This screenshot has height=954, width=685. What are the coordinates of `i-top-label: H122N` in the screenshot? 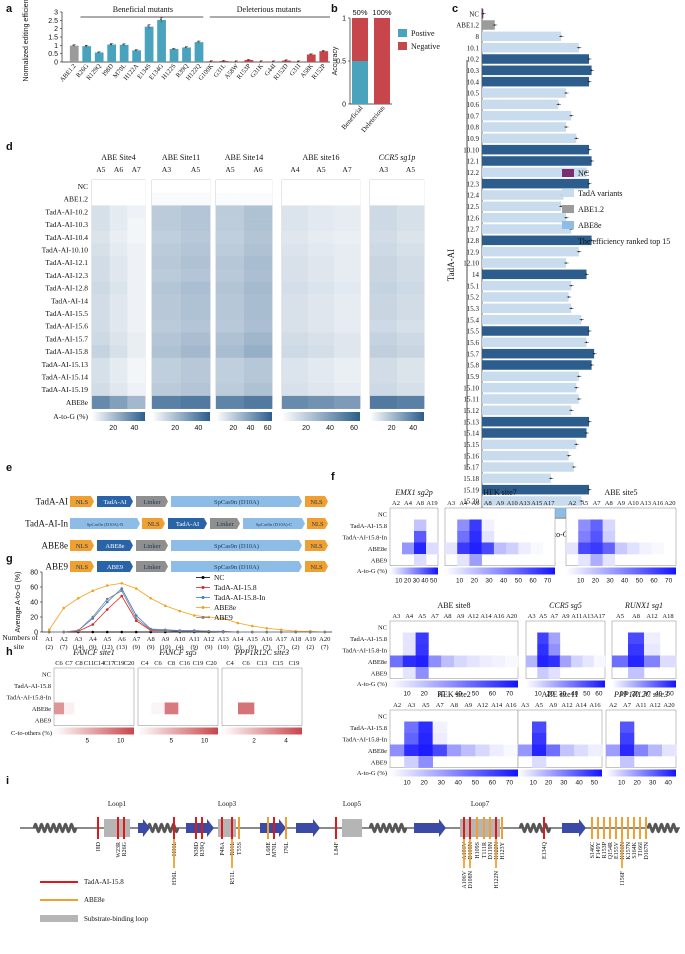 It's located at (497, 850).